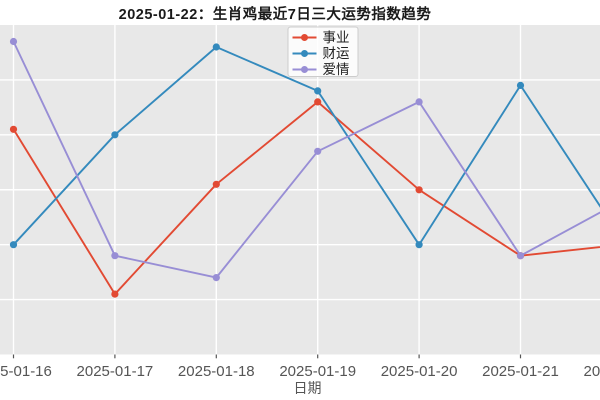  I want to click on x-tick-label: 2025-01-19, so click(317, 371).